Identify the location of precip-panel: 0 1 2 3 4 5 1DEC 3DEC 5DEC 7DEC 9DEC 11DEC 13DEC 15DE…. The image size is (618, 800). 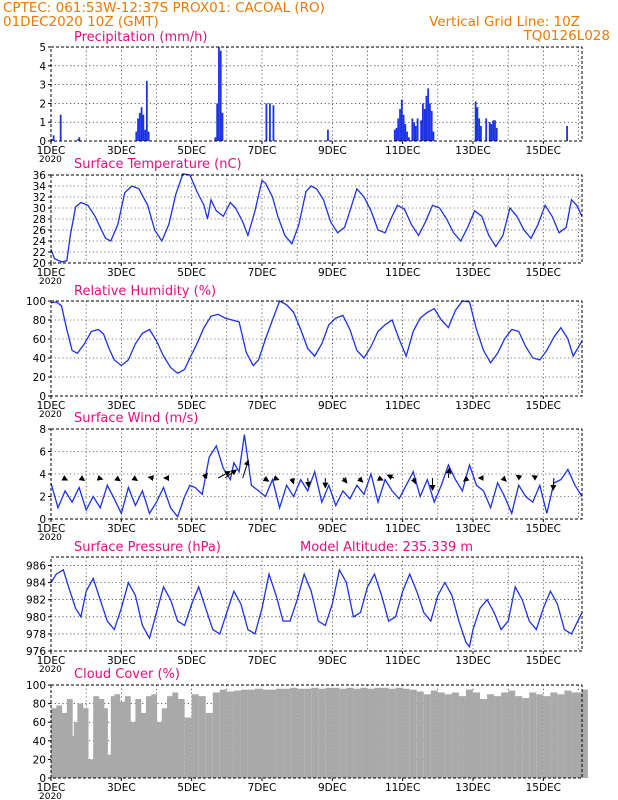
(310, 97).